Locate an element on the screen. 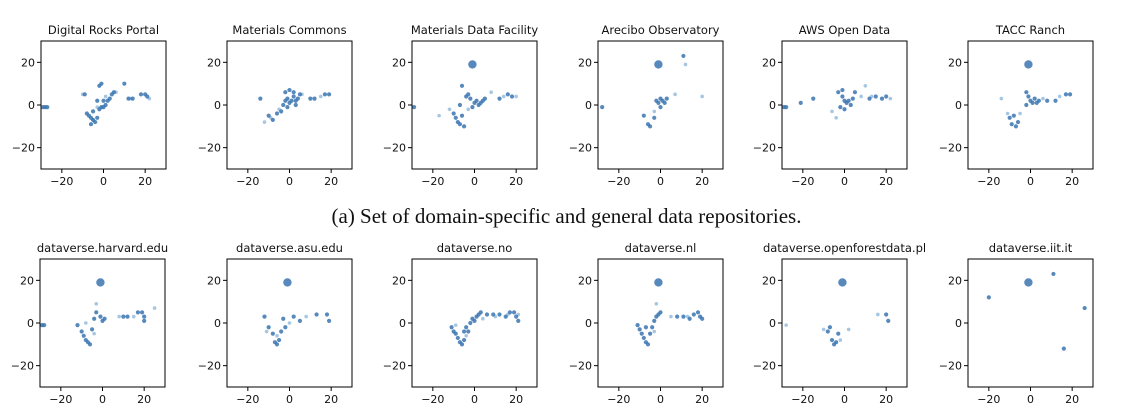  scatter-panel-9: dataverse.no −20 0 20 −20 0 20 is located at coordinates (460, 323).